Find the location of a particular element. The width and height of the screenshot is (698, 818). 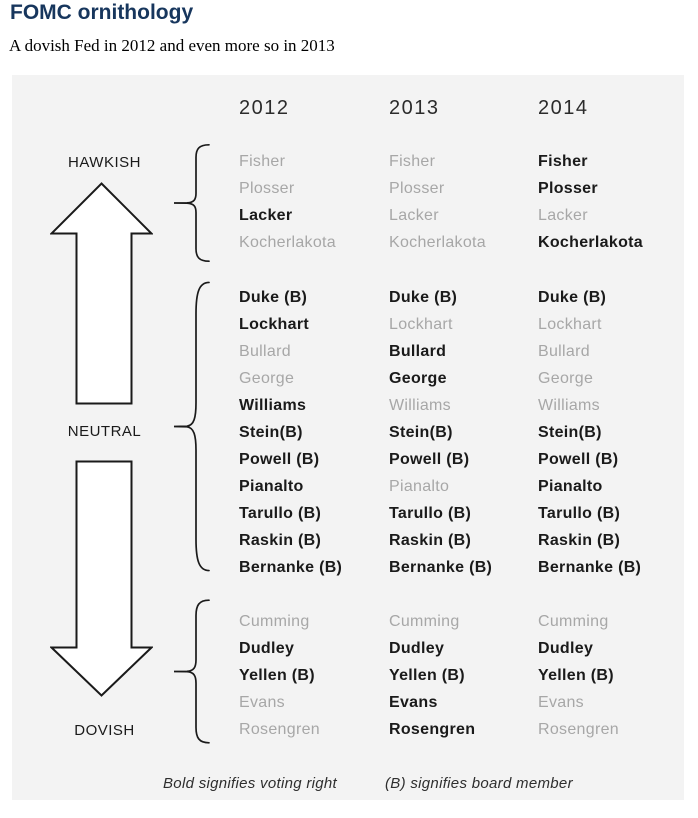

member-row: Powell (B) Powell (B) Powell (B) is located at coordinates (461, 459).